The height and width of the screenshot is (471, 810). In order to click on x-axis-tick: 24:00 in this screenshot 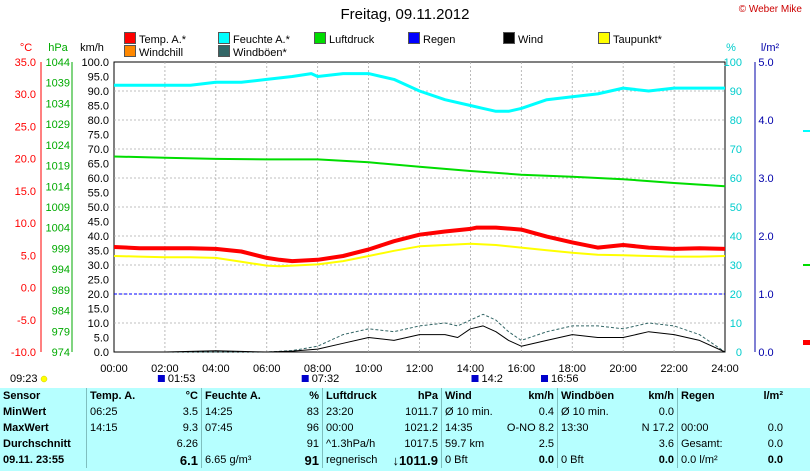, I will do `click(725, 369)`.